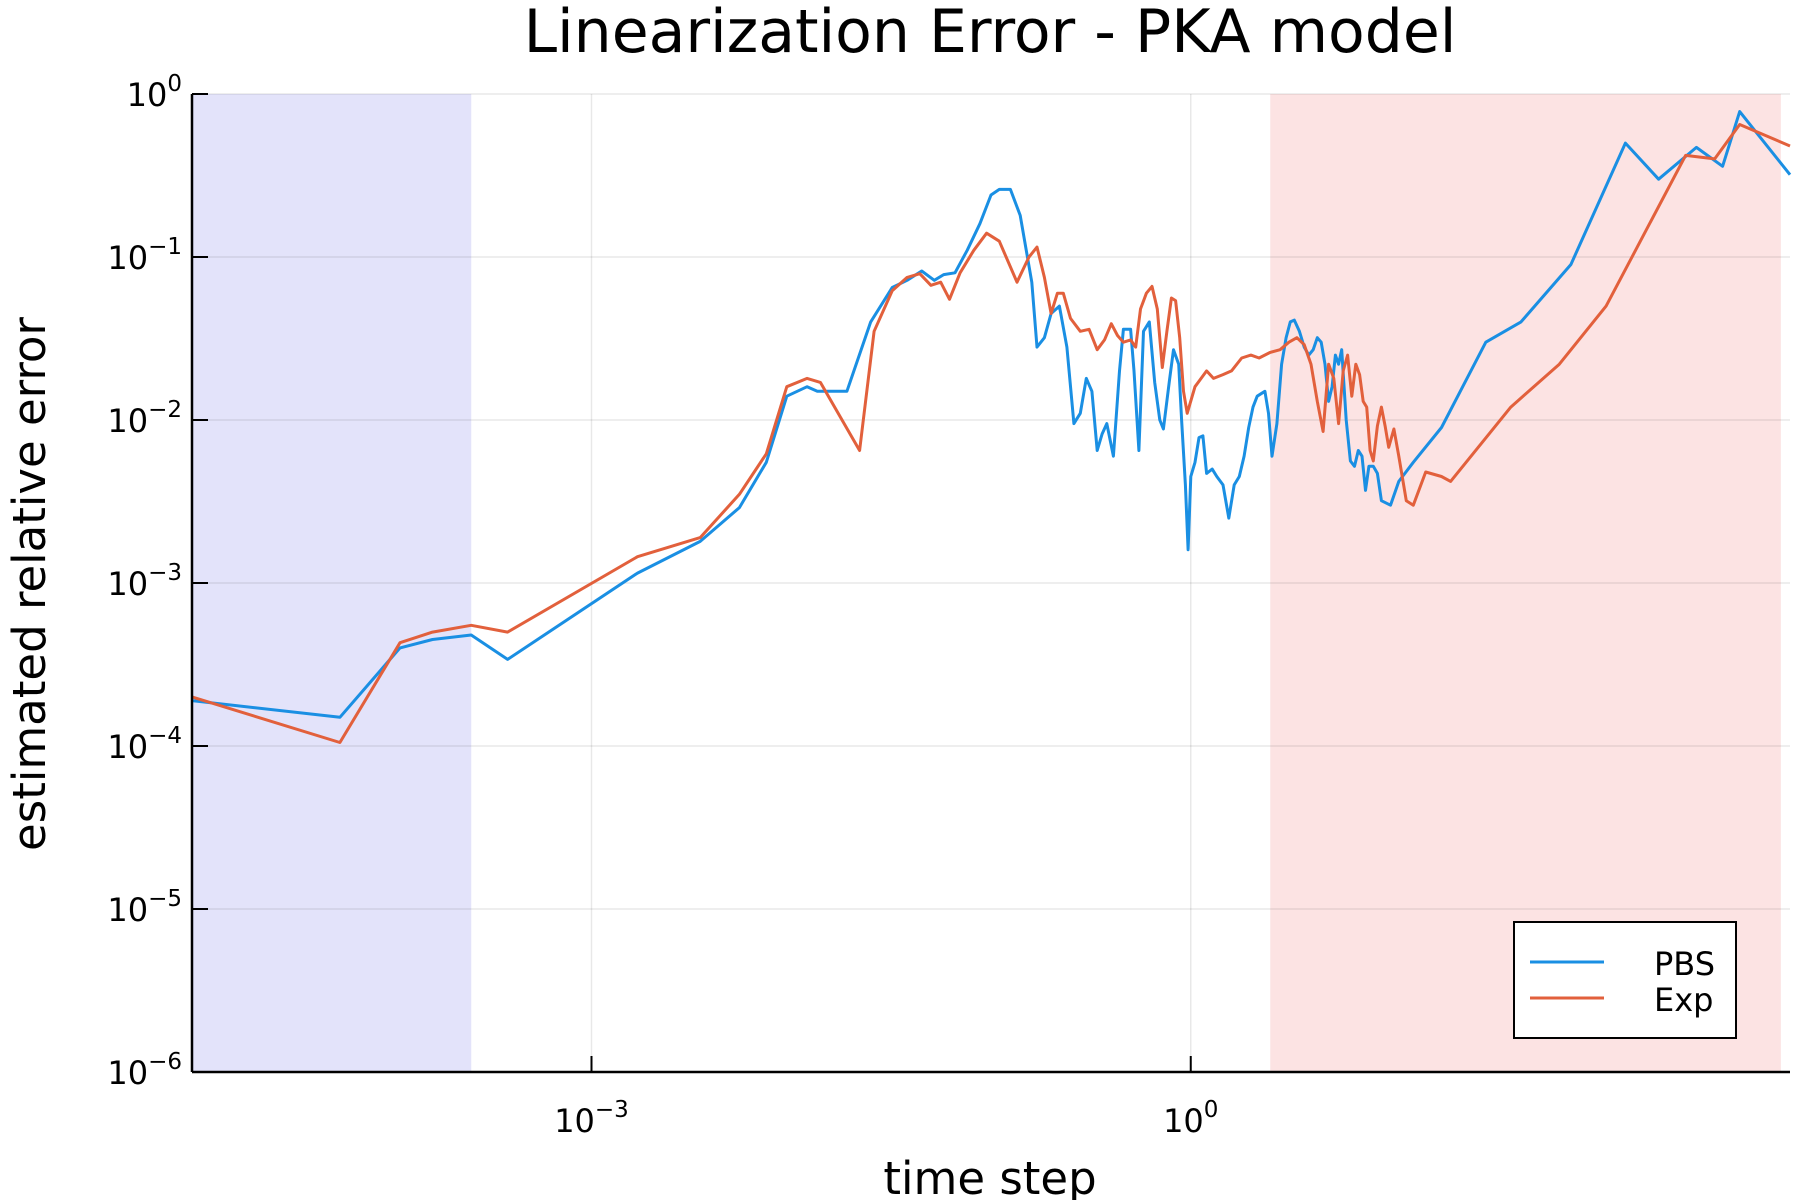 Image resolution: width=1800 pixels, height=1200 pixels. I want to click on y-tick-label-6: 10⁻⁶, so click(144, 1070).